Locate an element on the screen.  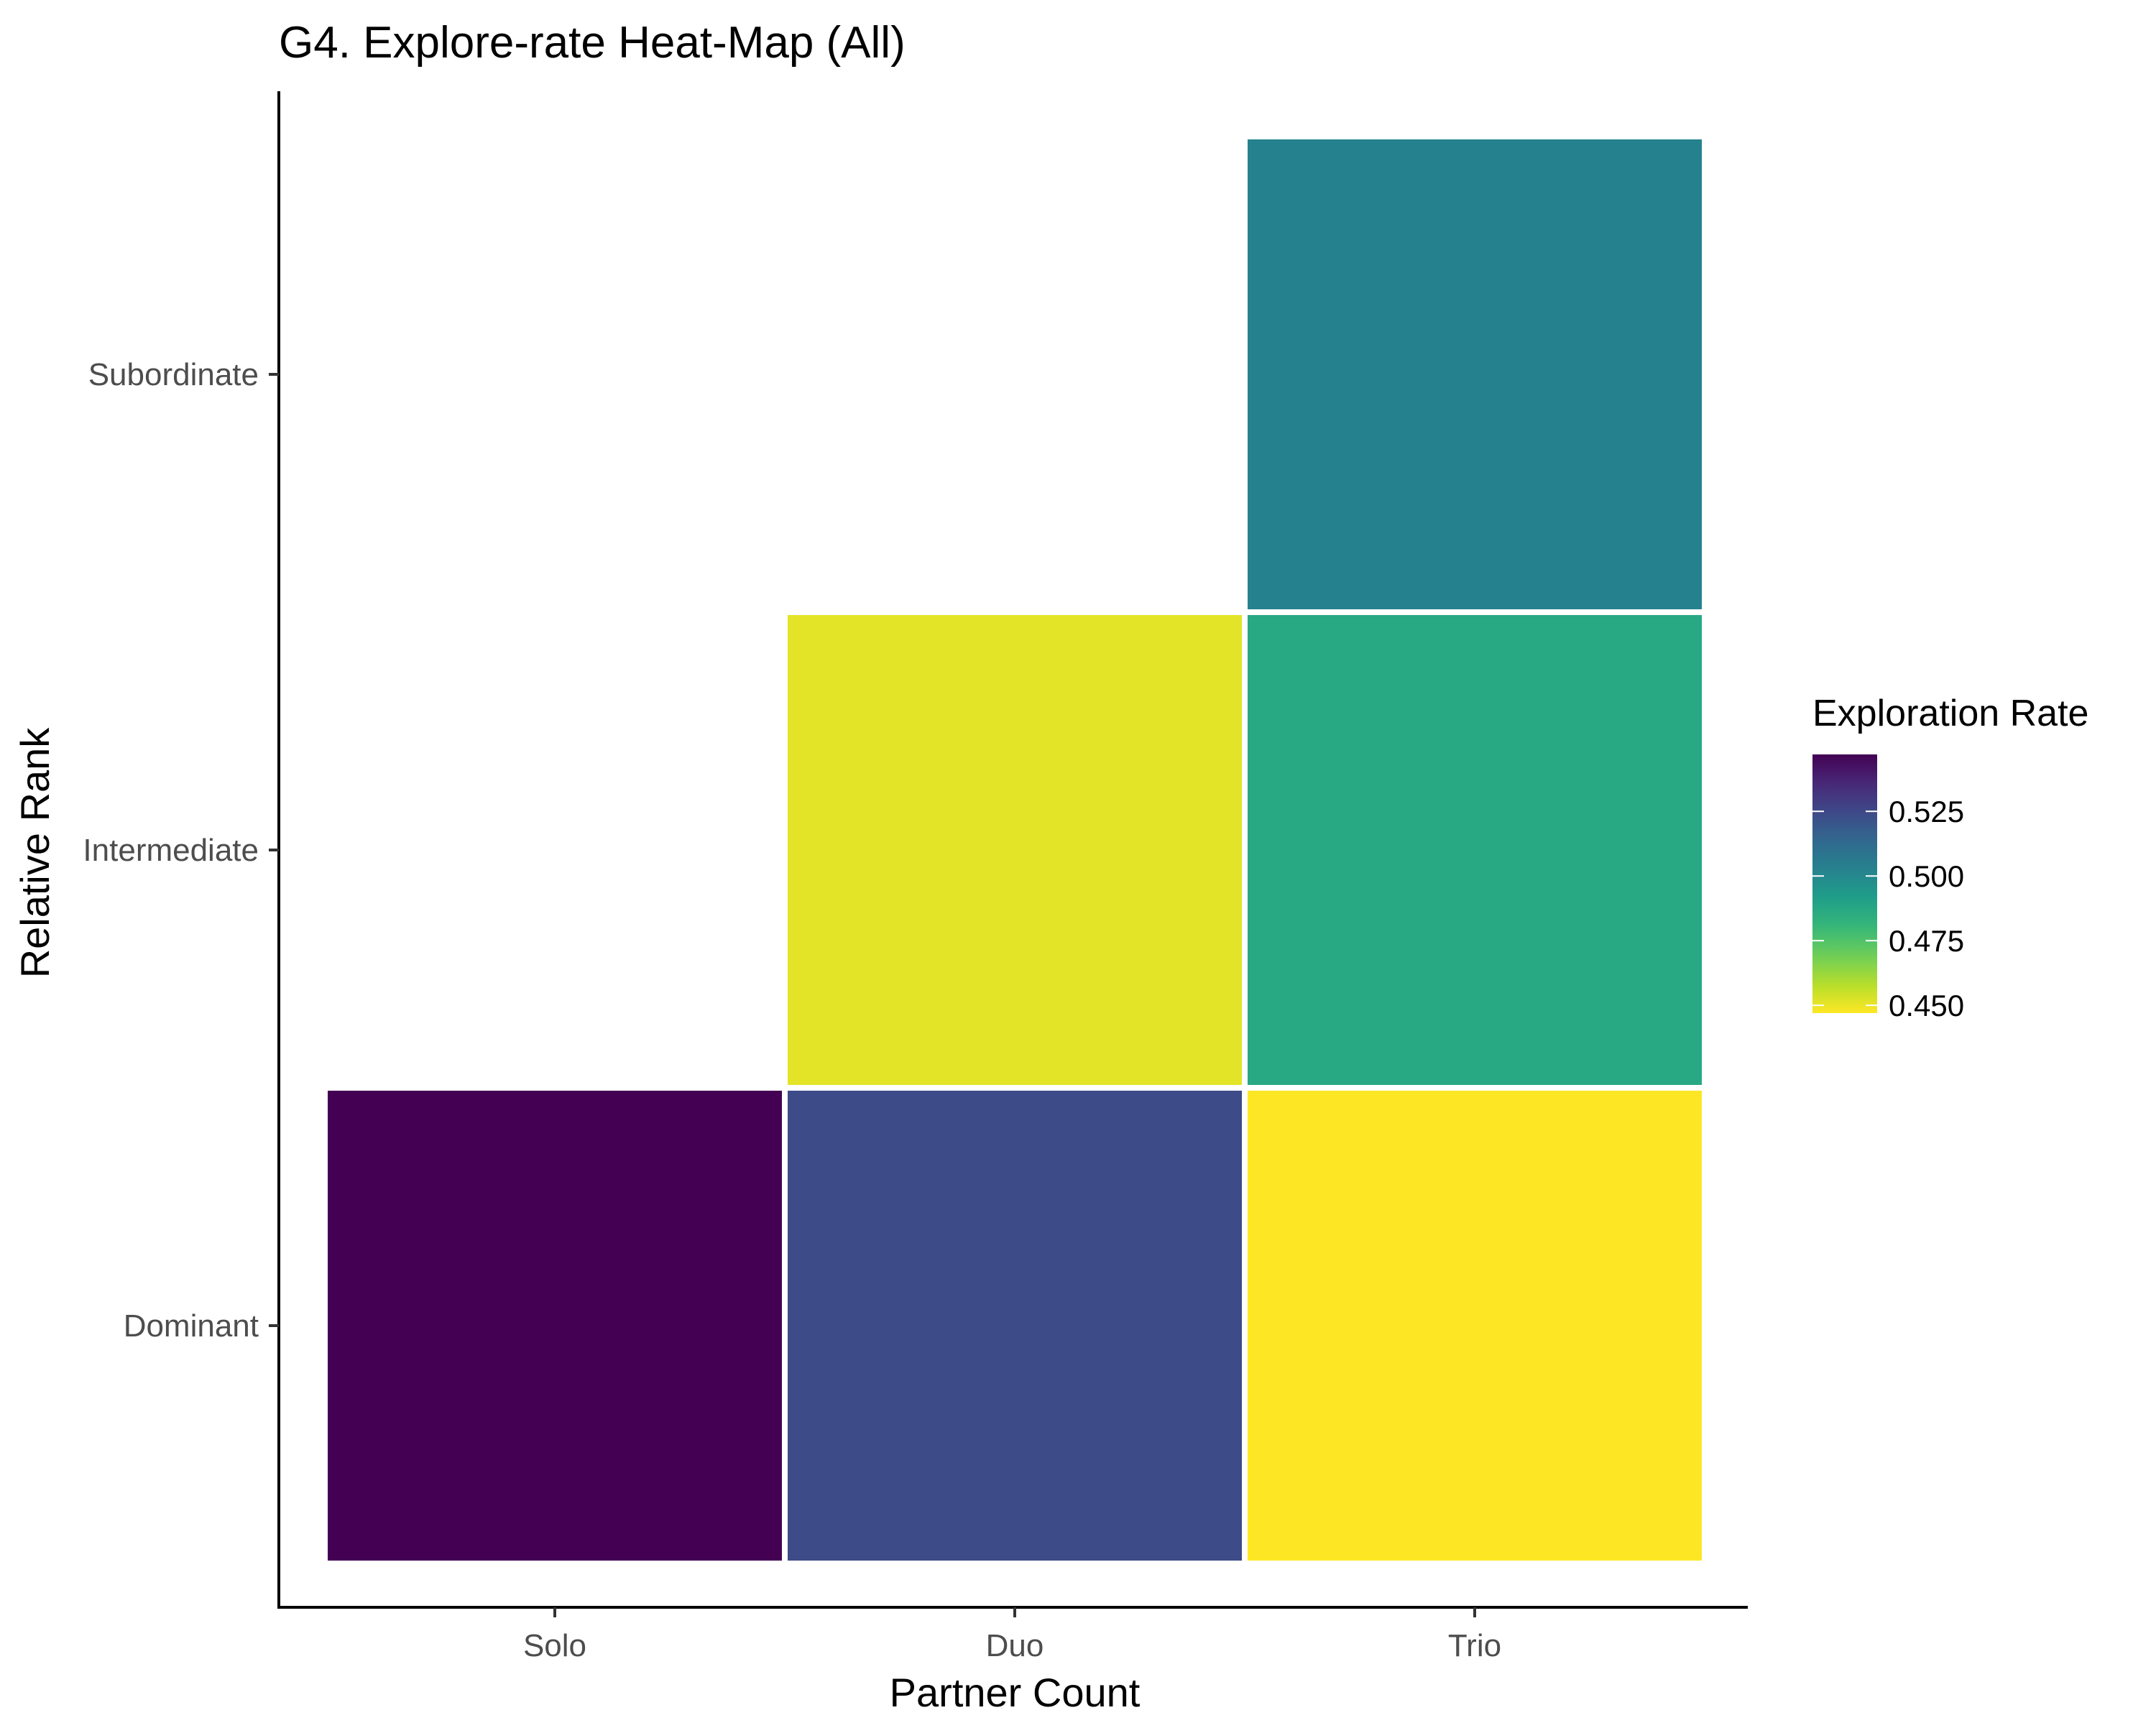
y-tick-label-subordinate: Subordinate is located at coordinates (173, 375).